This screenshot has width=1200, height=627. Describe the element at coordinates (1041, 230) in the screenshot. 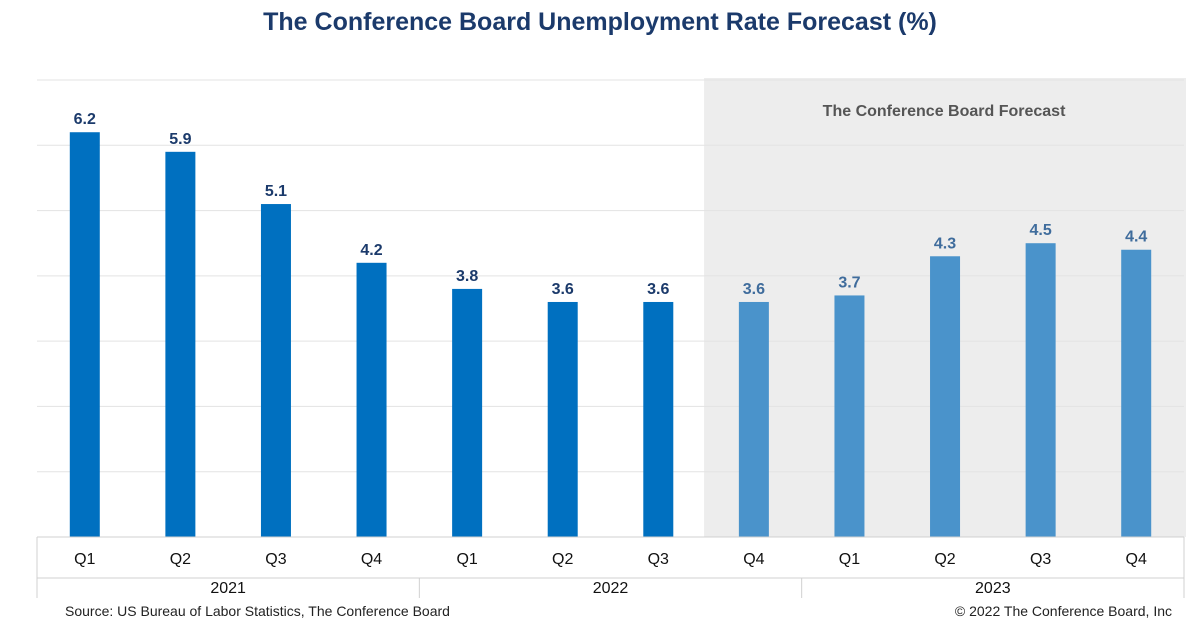

I see `data-label: 4.5` at that location.